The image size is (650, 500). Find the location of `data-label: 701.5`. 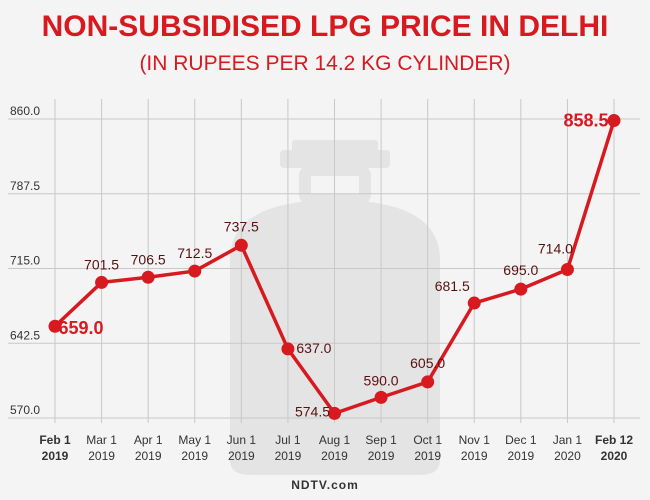

data-label: 701.5 is located at coordinates (101, 264).